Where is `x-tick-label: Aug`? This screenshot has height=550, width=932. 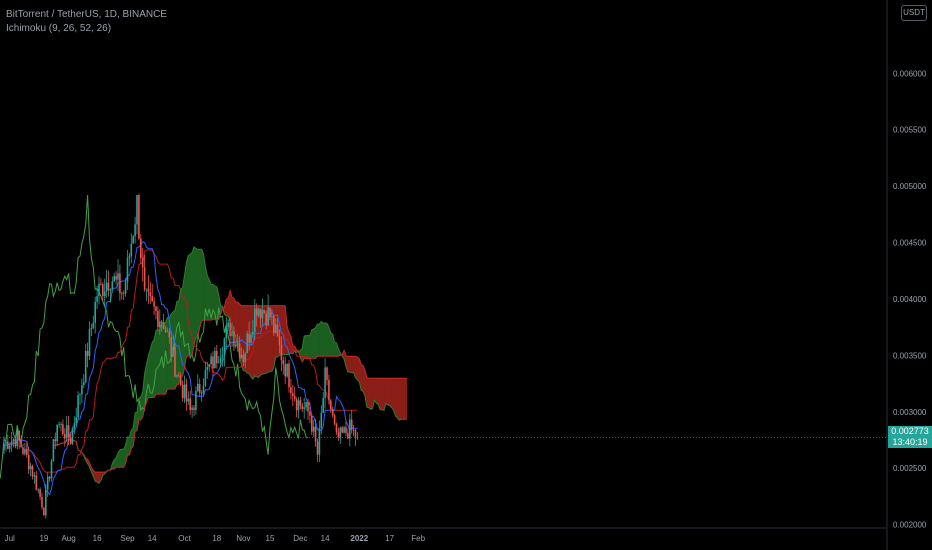 x-tick-label: Aug is located at coordinates (68, 538).